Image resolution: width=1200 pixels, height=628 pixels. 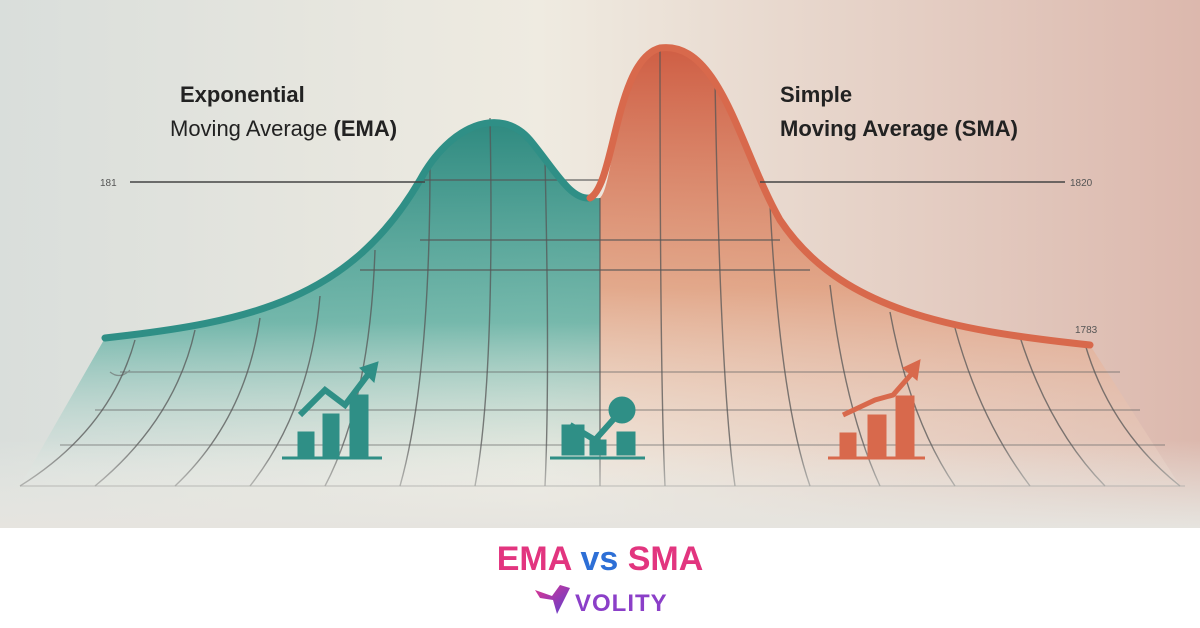 I want to click on ema-label-text: Moving Average, so click(x=248, y=128).